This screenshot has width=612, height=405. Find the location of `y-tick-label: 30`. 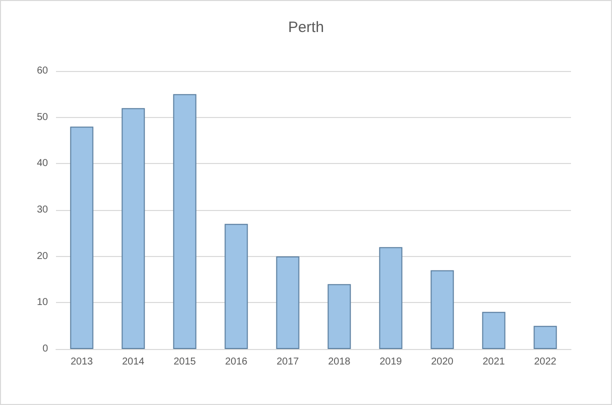

y-tick-label: 30 is located at coordinates (42, 210).